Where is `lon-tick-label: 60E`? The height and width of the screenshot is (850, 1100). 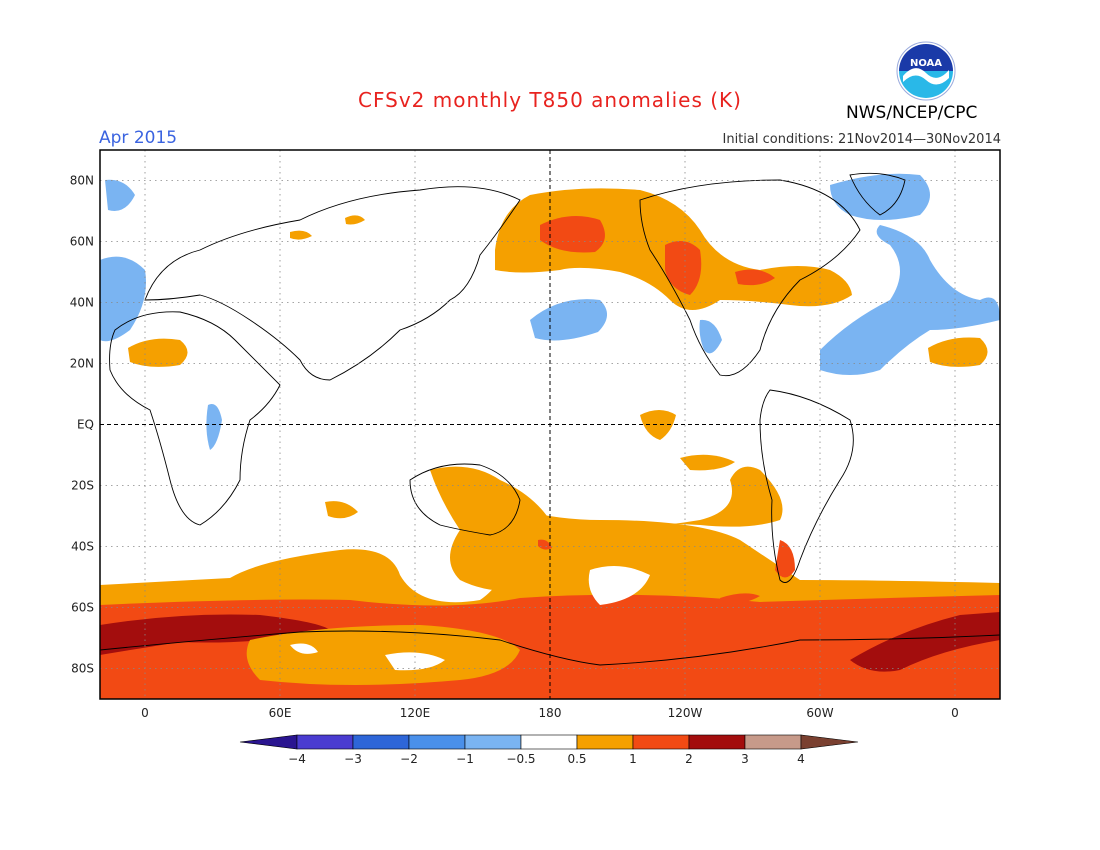 lon-tick-label: 60E is located at coordinates (280, 713).